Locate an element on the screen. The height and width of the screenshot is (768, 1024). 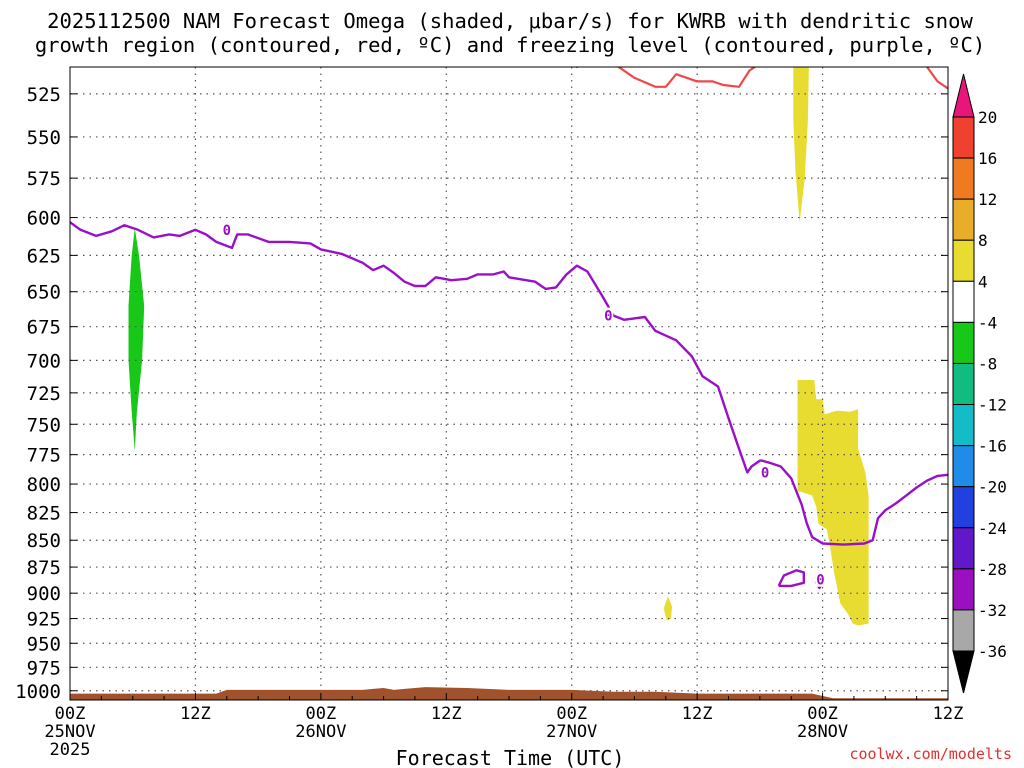
colorbar-label: -28 is located at coordinates (992, 569).